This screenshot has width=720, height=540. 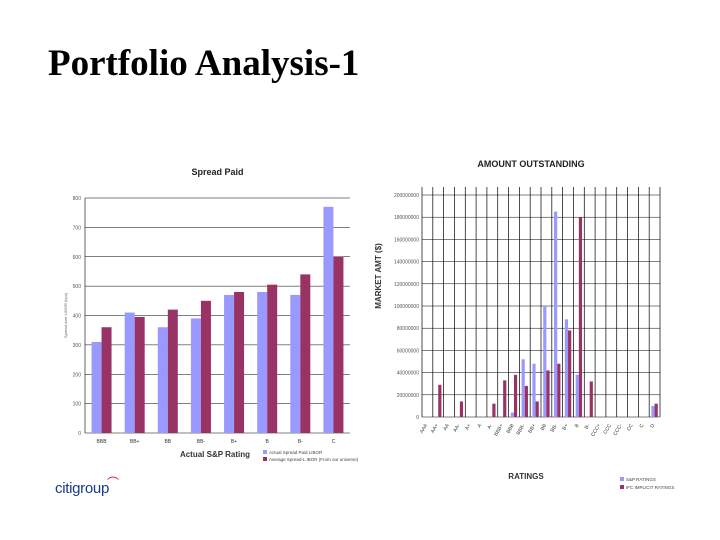 What do you see at coordinates (652, 426) in the screenshot?
I see `x-tick-label: D` at bounding box center [652, 426].